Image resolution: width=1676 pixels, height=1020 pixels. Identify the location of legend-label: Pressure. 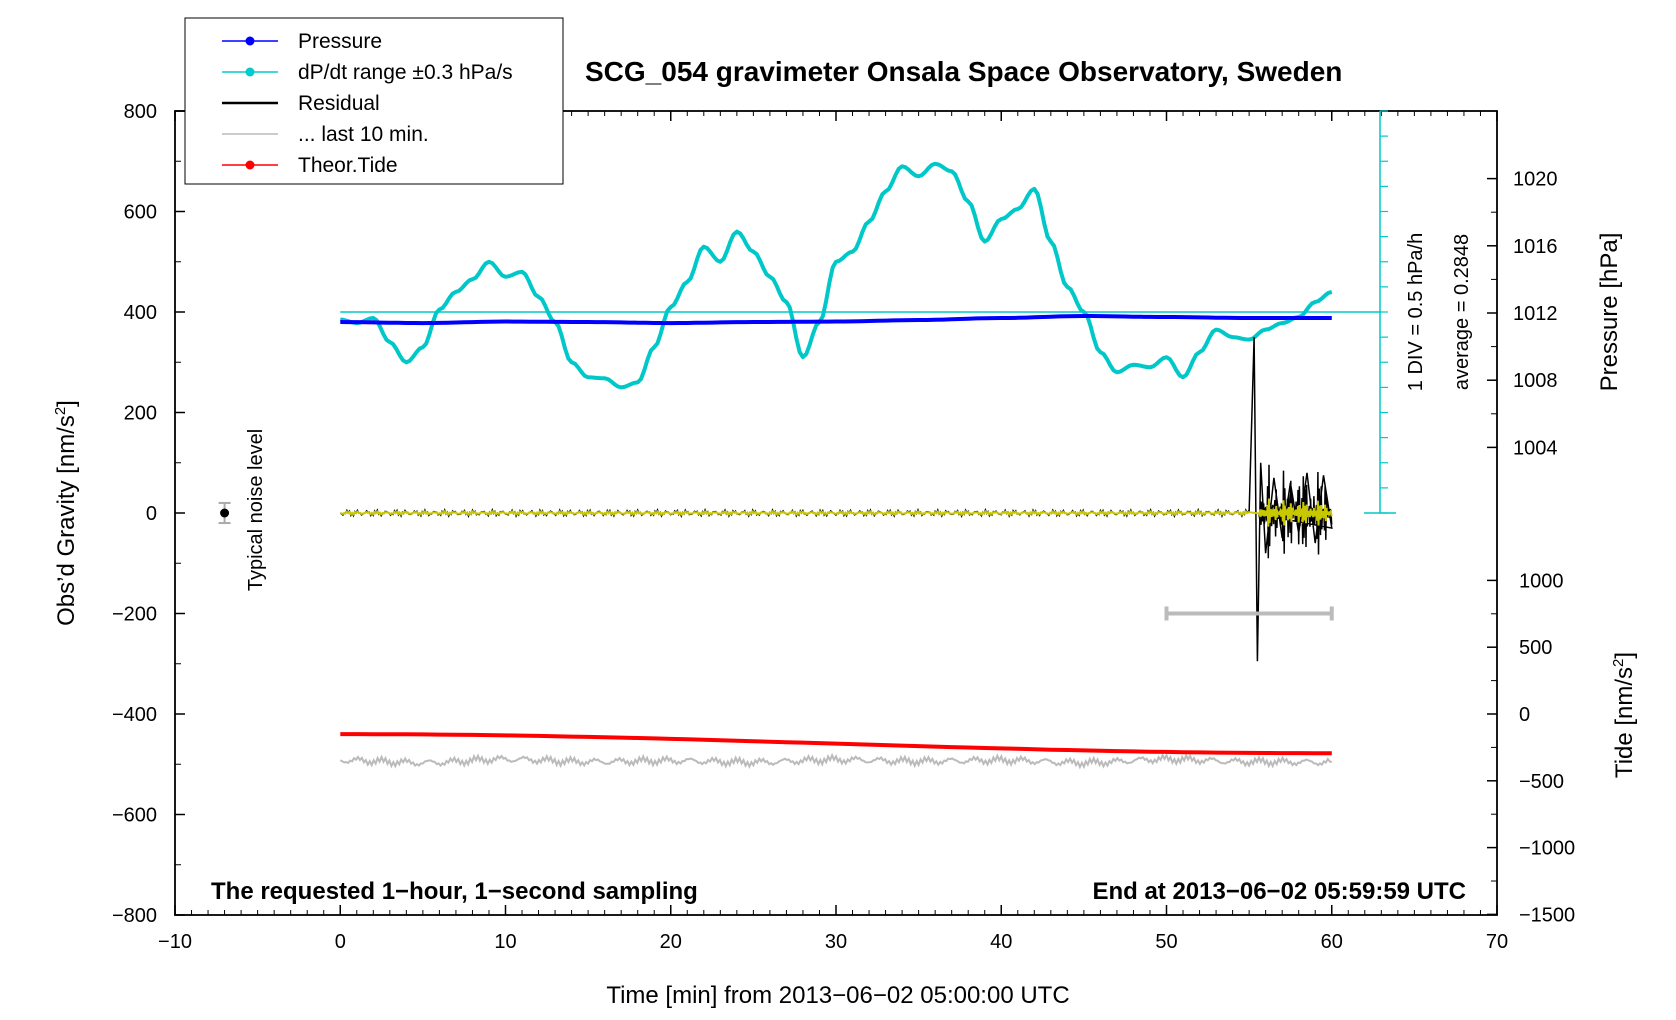
(340, 41).